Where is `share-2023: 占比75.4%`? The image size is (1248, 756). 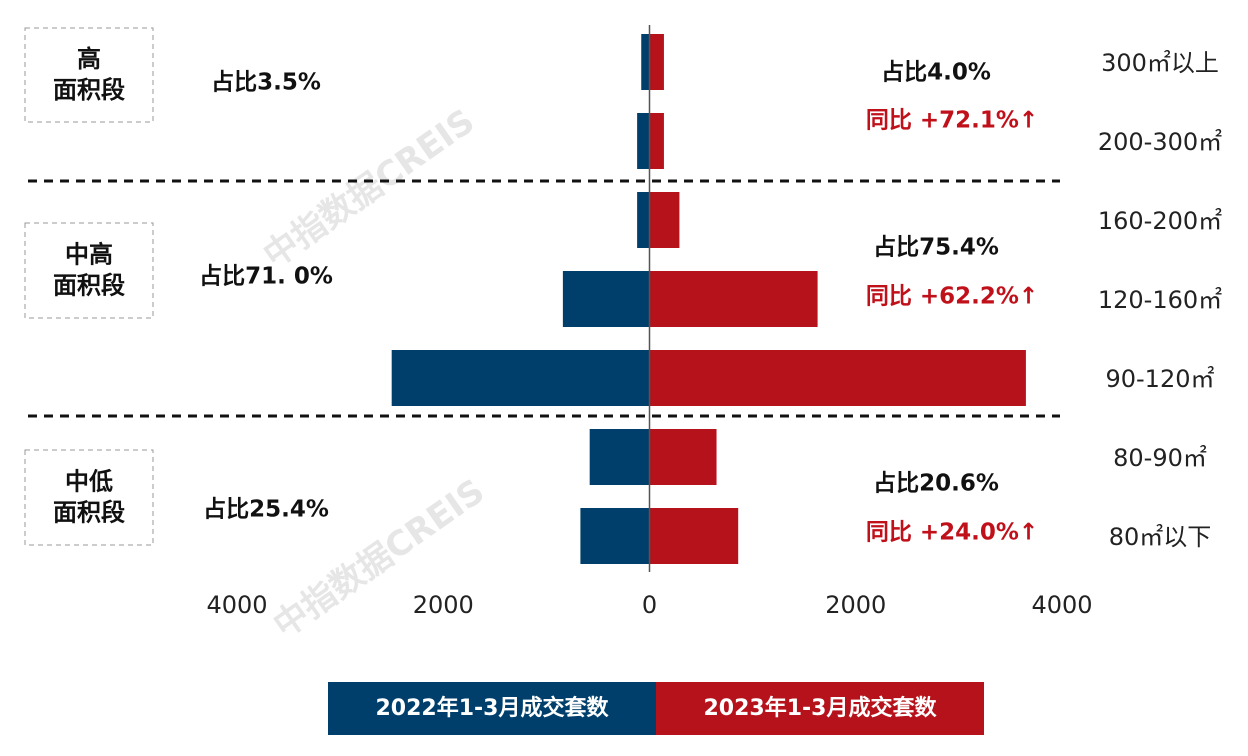
share-2023: 占比75.4% is located at coordinates (936, 248).